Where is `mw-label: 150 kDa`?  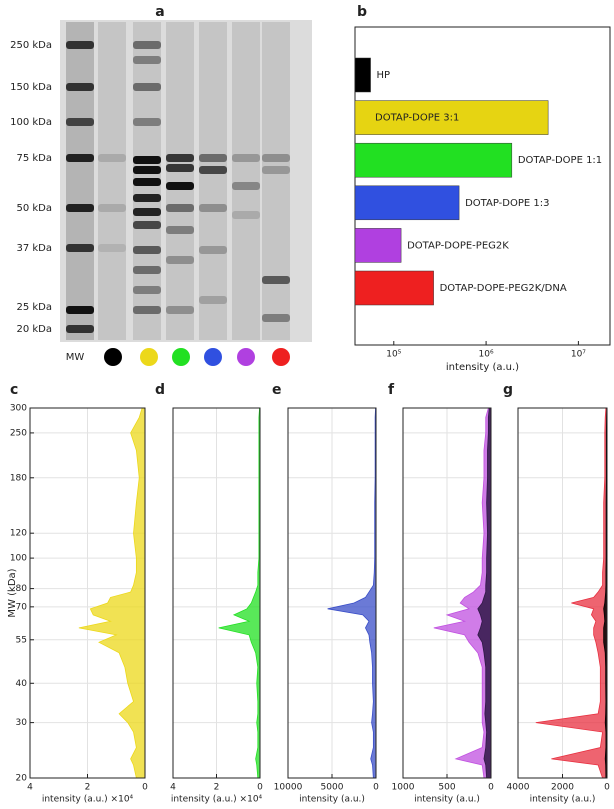
mw-label: 150 kDa is located at coordinates (31, 87).